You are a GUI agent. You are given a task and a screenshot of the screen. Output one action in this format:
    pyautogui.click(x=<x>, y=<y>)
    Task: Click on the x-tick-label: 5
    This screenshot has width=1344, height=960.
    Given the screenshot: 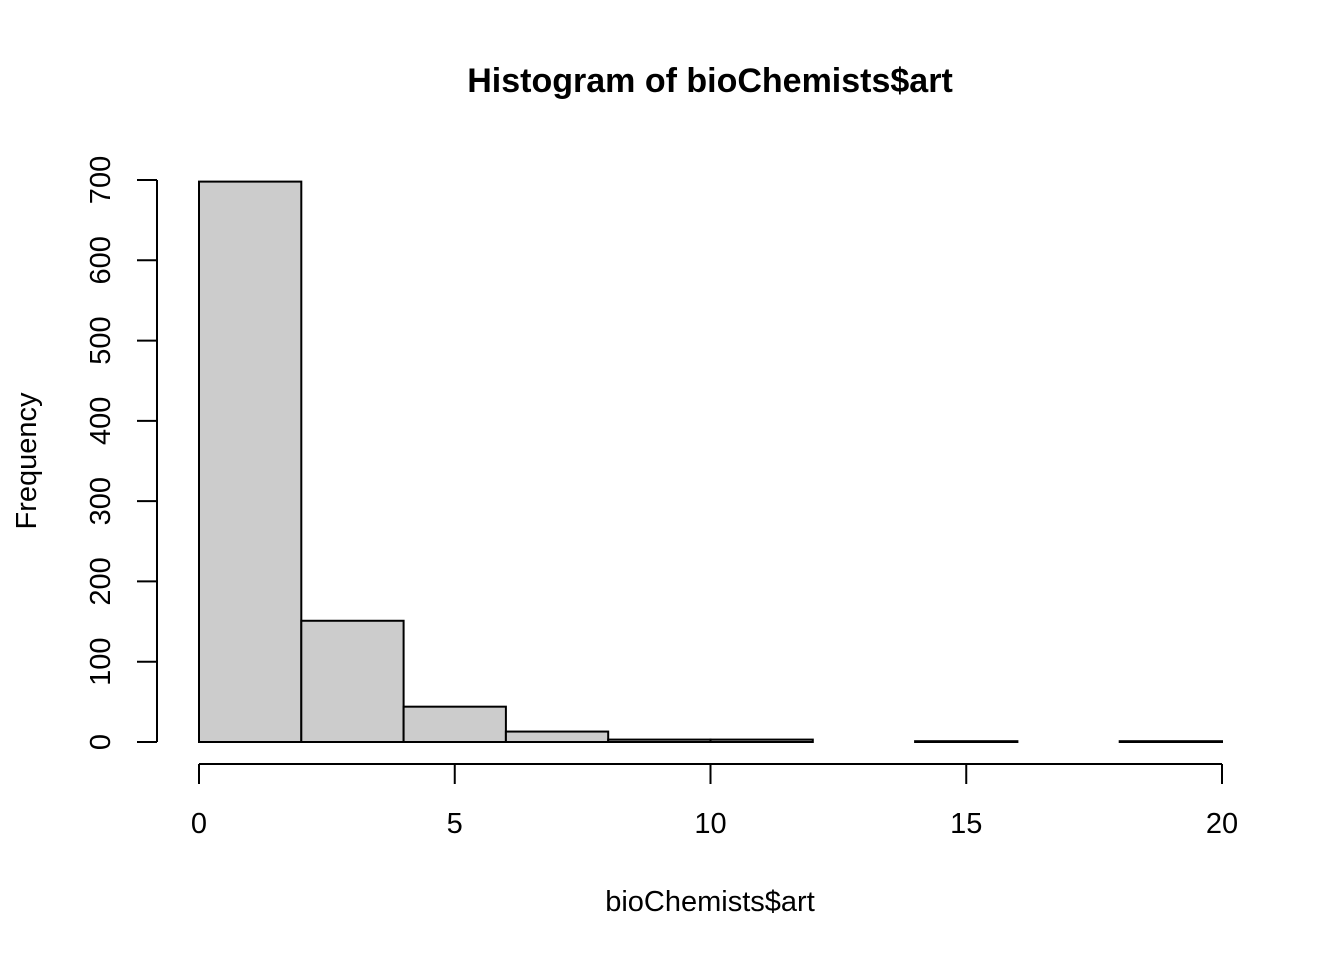 What is the action you would take?
    pyautogui.click(x=455, y=824)
    